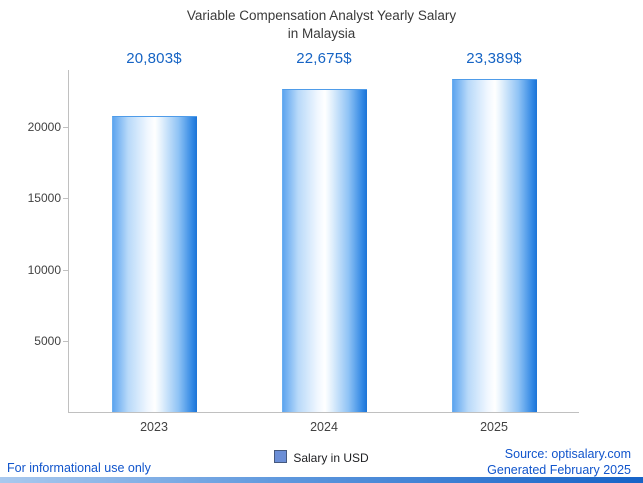 This screenshot has height=483, width=643. What do you see at coordinates (331, 458) in the screenshot?
I see `legend-label: Salary in USD` at bounding box center [331, 458].